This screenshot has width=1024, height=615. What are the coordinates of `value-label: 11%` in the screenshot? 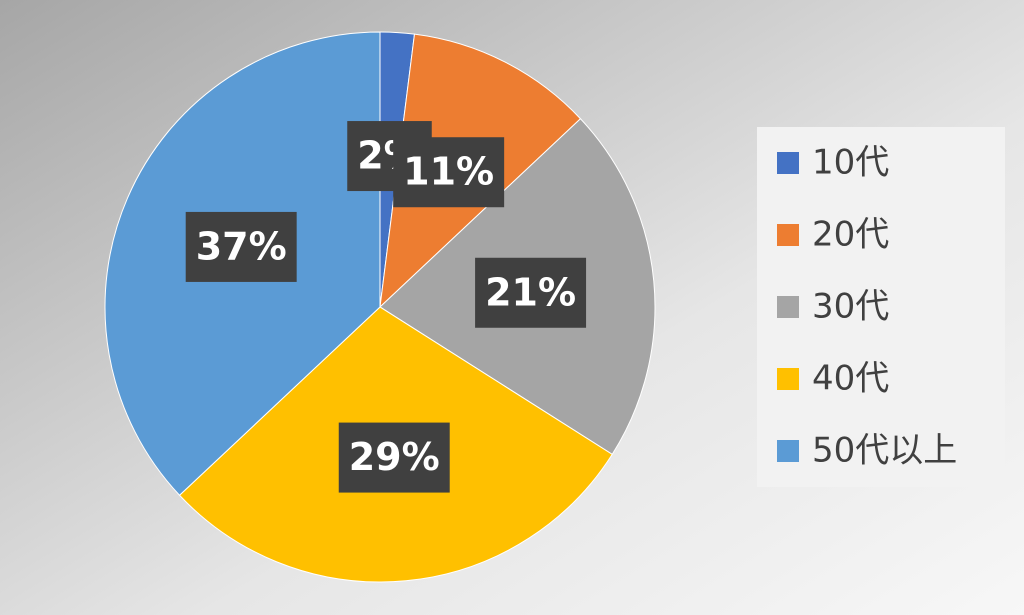 It's located at (448, 172).